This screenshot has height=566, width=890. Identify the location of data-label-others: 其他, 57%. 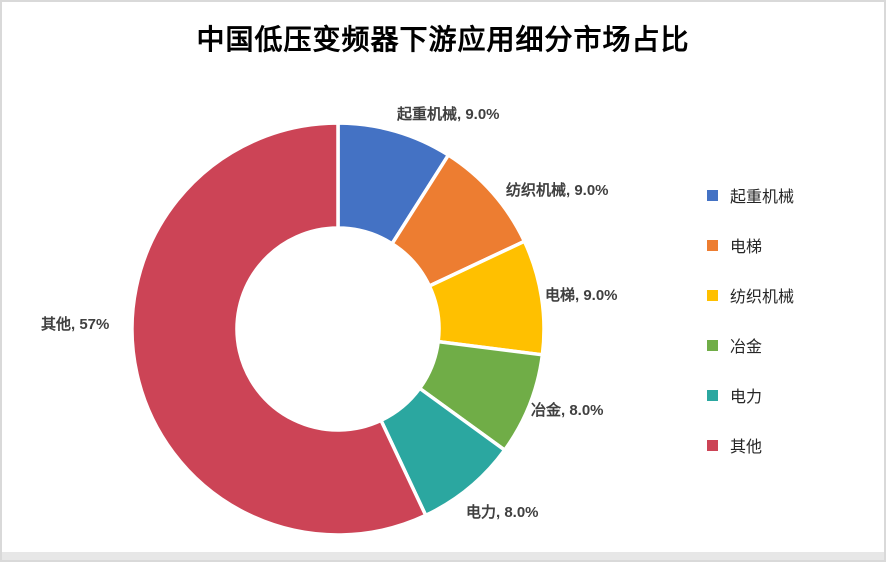
(75, 324).